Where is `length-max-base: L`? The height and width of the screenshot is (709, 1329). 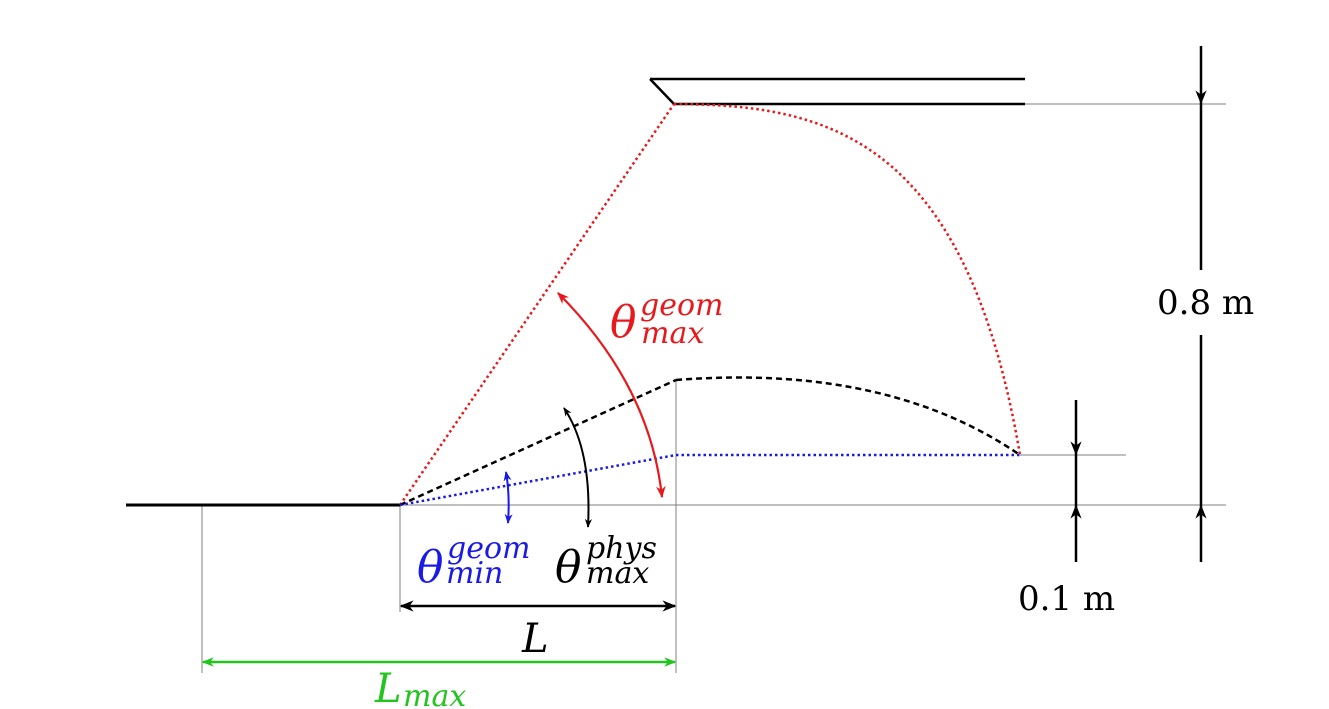
length-max-base: L is located at coordinates (388, 687).